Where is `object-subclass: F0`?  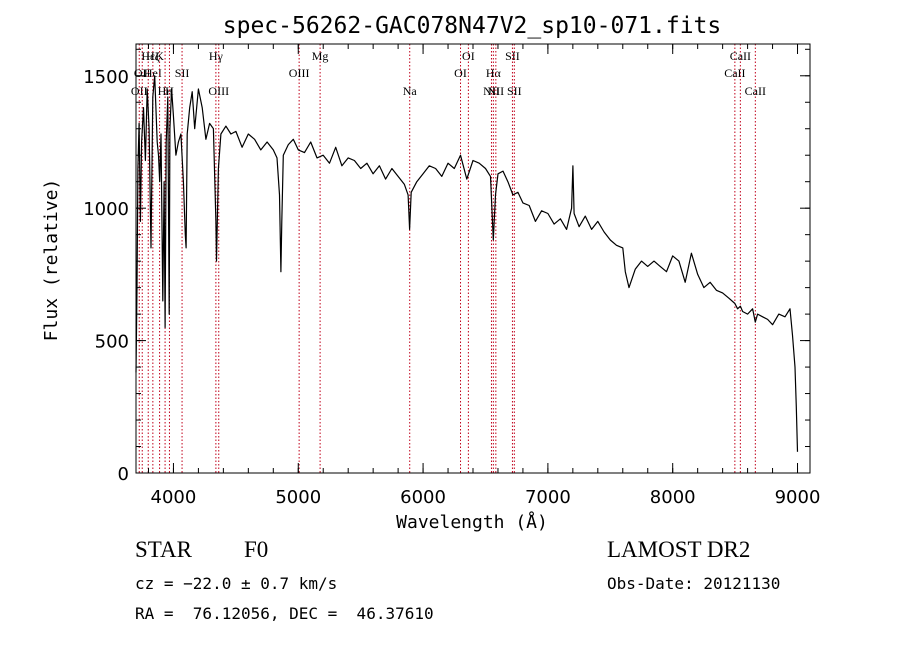
object-subclass: F0 is located at coordinates (256, 549).